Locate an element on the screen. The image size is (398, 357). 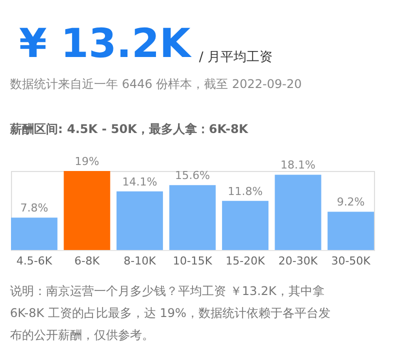
text: 说明：南京运营一个月多少钱？平均工资 ￥13.2K，其中拿 is located at coordinates (167, 291).